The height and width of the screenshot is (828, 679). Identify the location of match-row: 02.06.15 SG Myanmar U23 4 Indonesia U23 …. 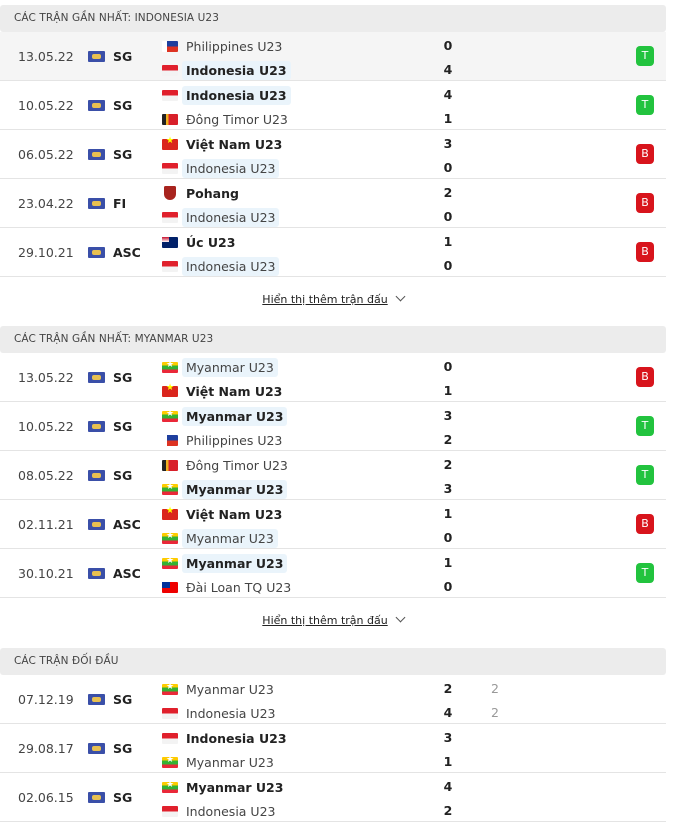
(333, 797).